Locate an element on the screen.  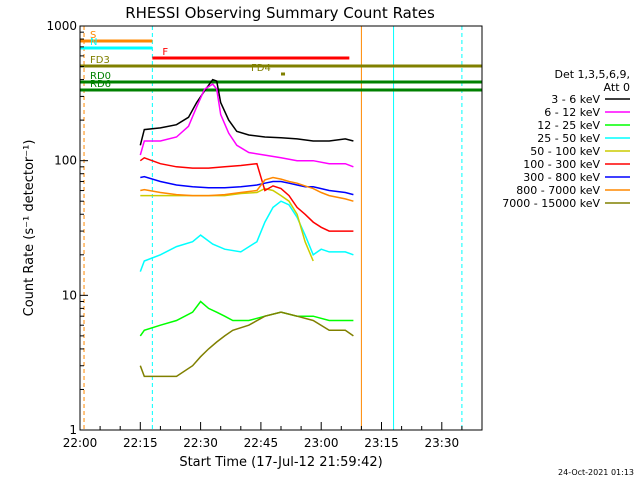
chart-title: RHESSI Observing Summary Count Rates is located at coordinates (280, 13).